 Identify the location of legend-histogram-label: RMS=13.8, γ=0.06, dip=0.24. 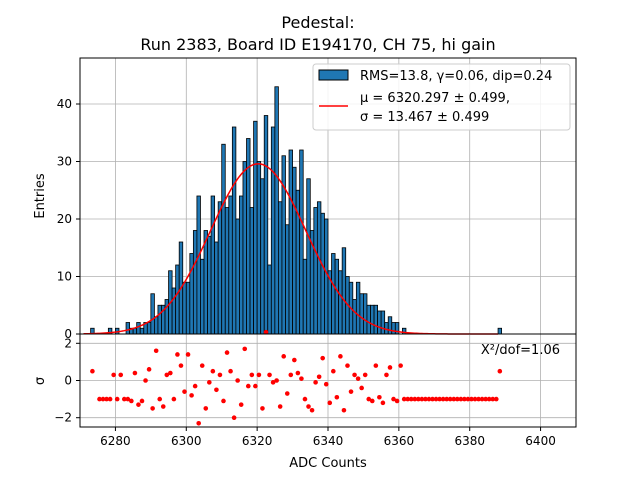
(456, 76).